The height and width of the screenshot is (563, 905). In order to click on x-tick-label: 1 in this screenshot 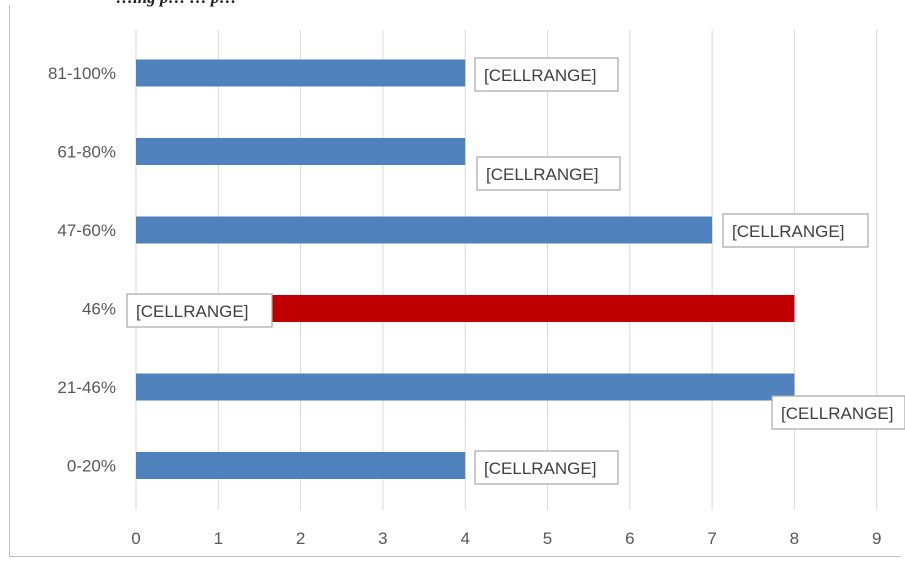, I will do `click(218, 538)`.